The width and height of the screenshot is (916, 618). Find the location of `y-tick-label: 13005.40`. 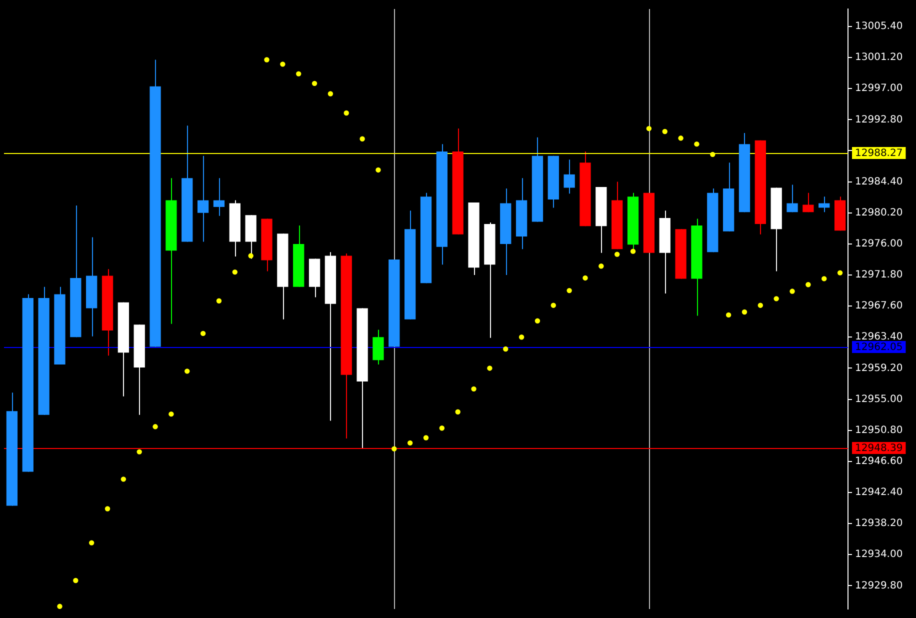

y-tick-label: 13005.40 is located at coordinates (879, 26).